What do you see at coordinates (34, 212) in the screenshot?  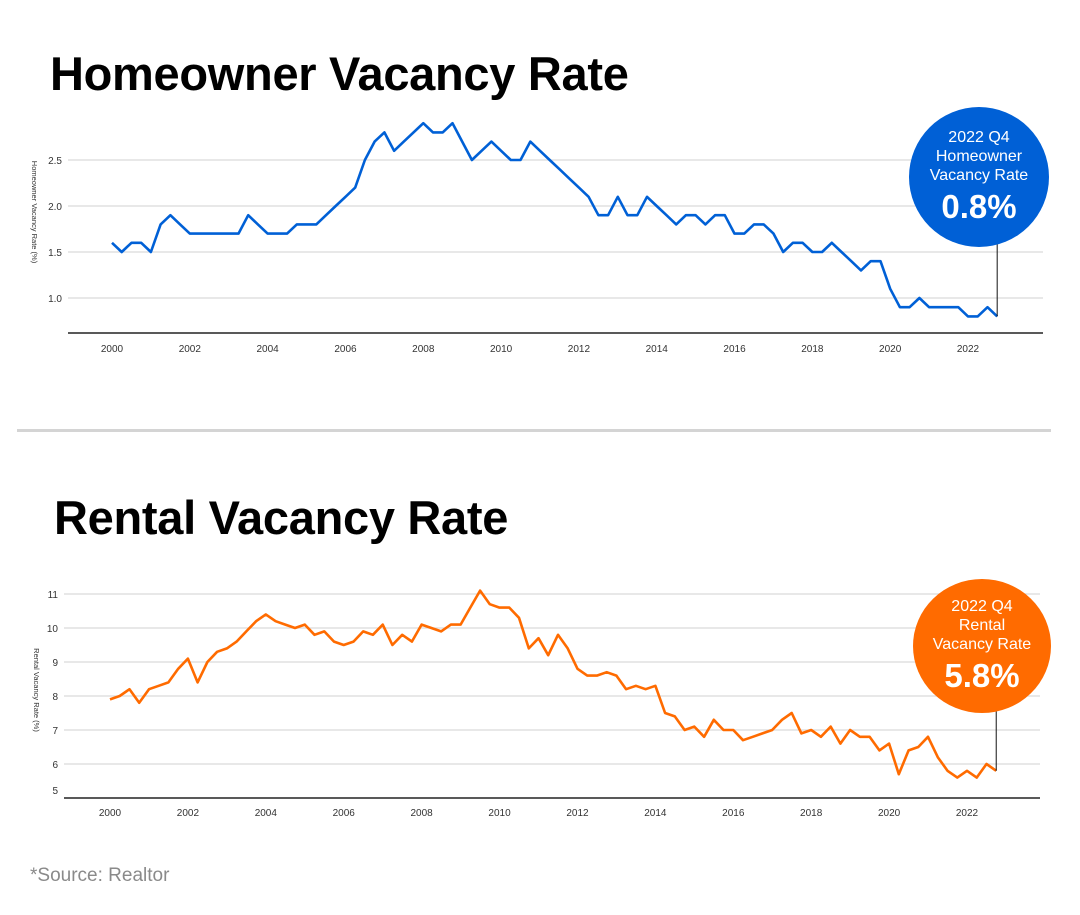 I see `y-axis-title: Homeowner Vacancy Rate (%)` at bounding box center [34, 212].